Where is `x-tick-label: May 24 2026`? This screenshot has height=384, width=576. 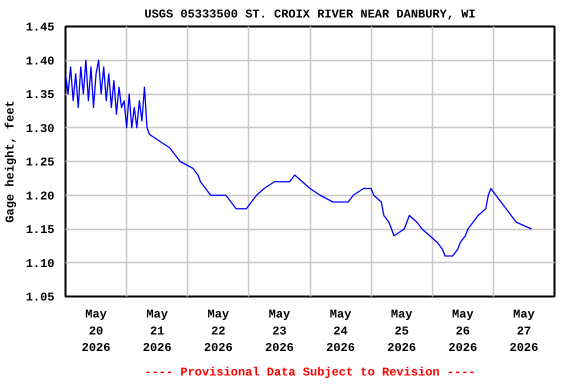
x-tick-label: May 24 2026 is located at coordinates (340, 332).